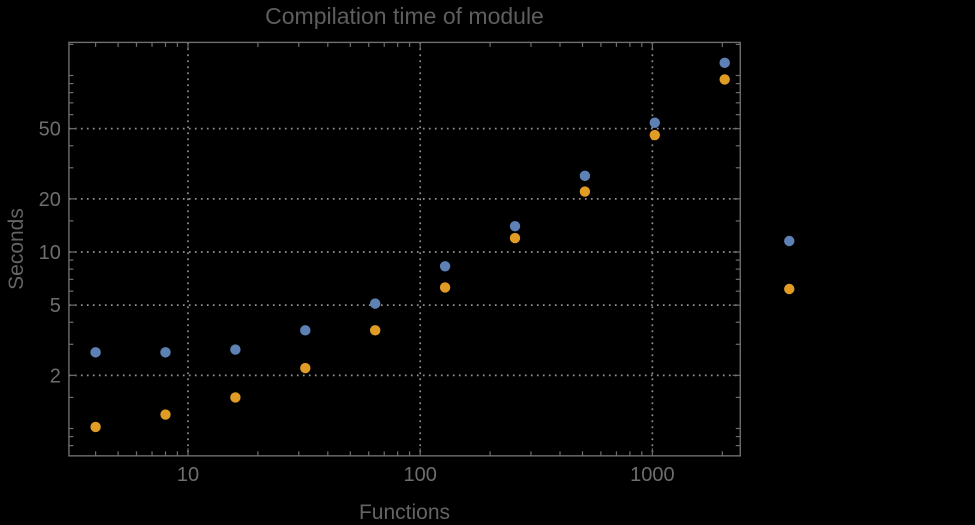 The height and width of the screenshot is (525, 975). Describe the element at coordinates (445, 266) in the screenshot. I see `point-blue-x128` at that location.